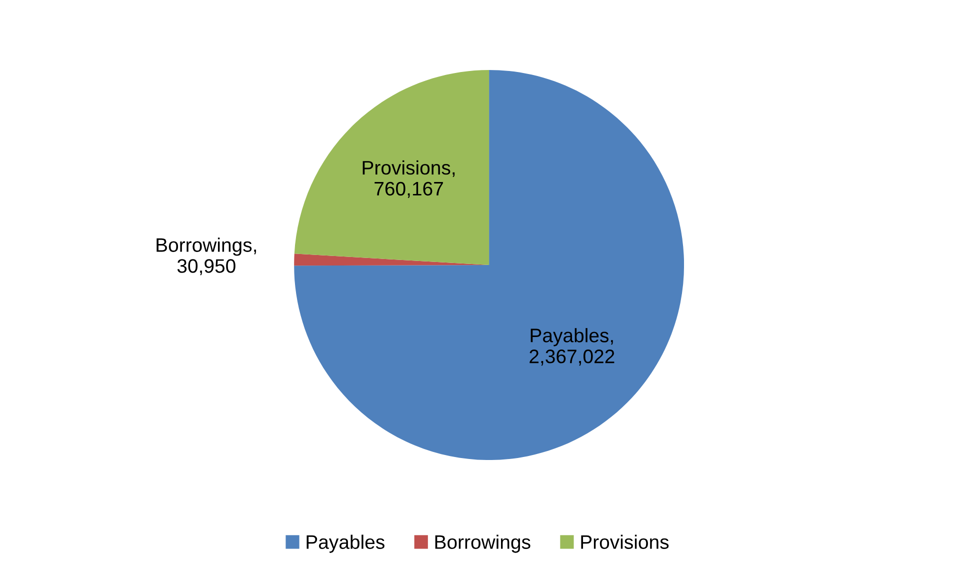  What do you see at coordinates (345, 543) in the screenshot?
I see `legend-label: Payables` at bounding box center [345, 543].